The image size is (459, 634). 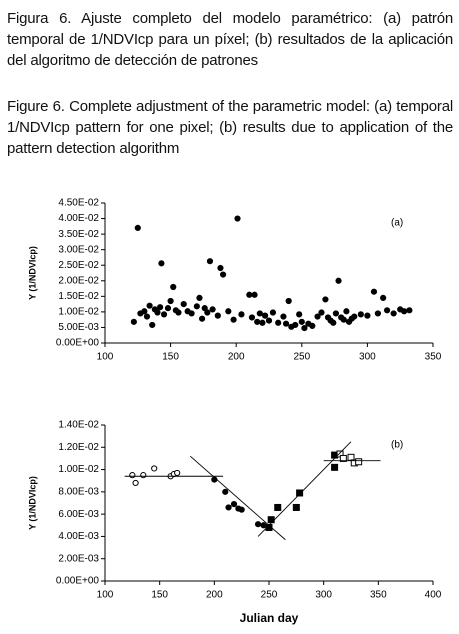 What do you see at coordinates (78, 218) in the screenshot?
I see `y-tick-label: 4.00E-02` at bounding box center [78, 218].